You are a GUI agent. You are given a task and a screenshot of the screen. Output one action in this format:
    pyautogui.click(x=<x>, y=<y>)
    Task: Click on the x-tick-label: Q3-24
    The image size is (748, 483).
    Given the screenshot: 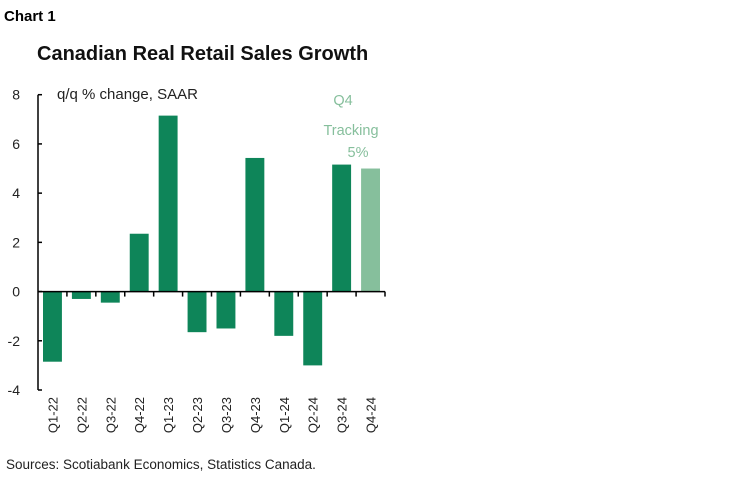 What is the action you would take?
    pyautogui.click(x=342, y=415)
    